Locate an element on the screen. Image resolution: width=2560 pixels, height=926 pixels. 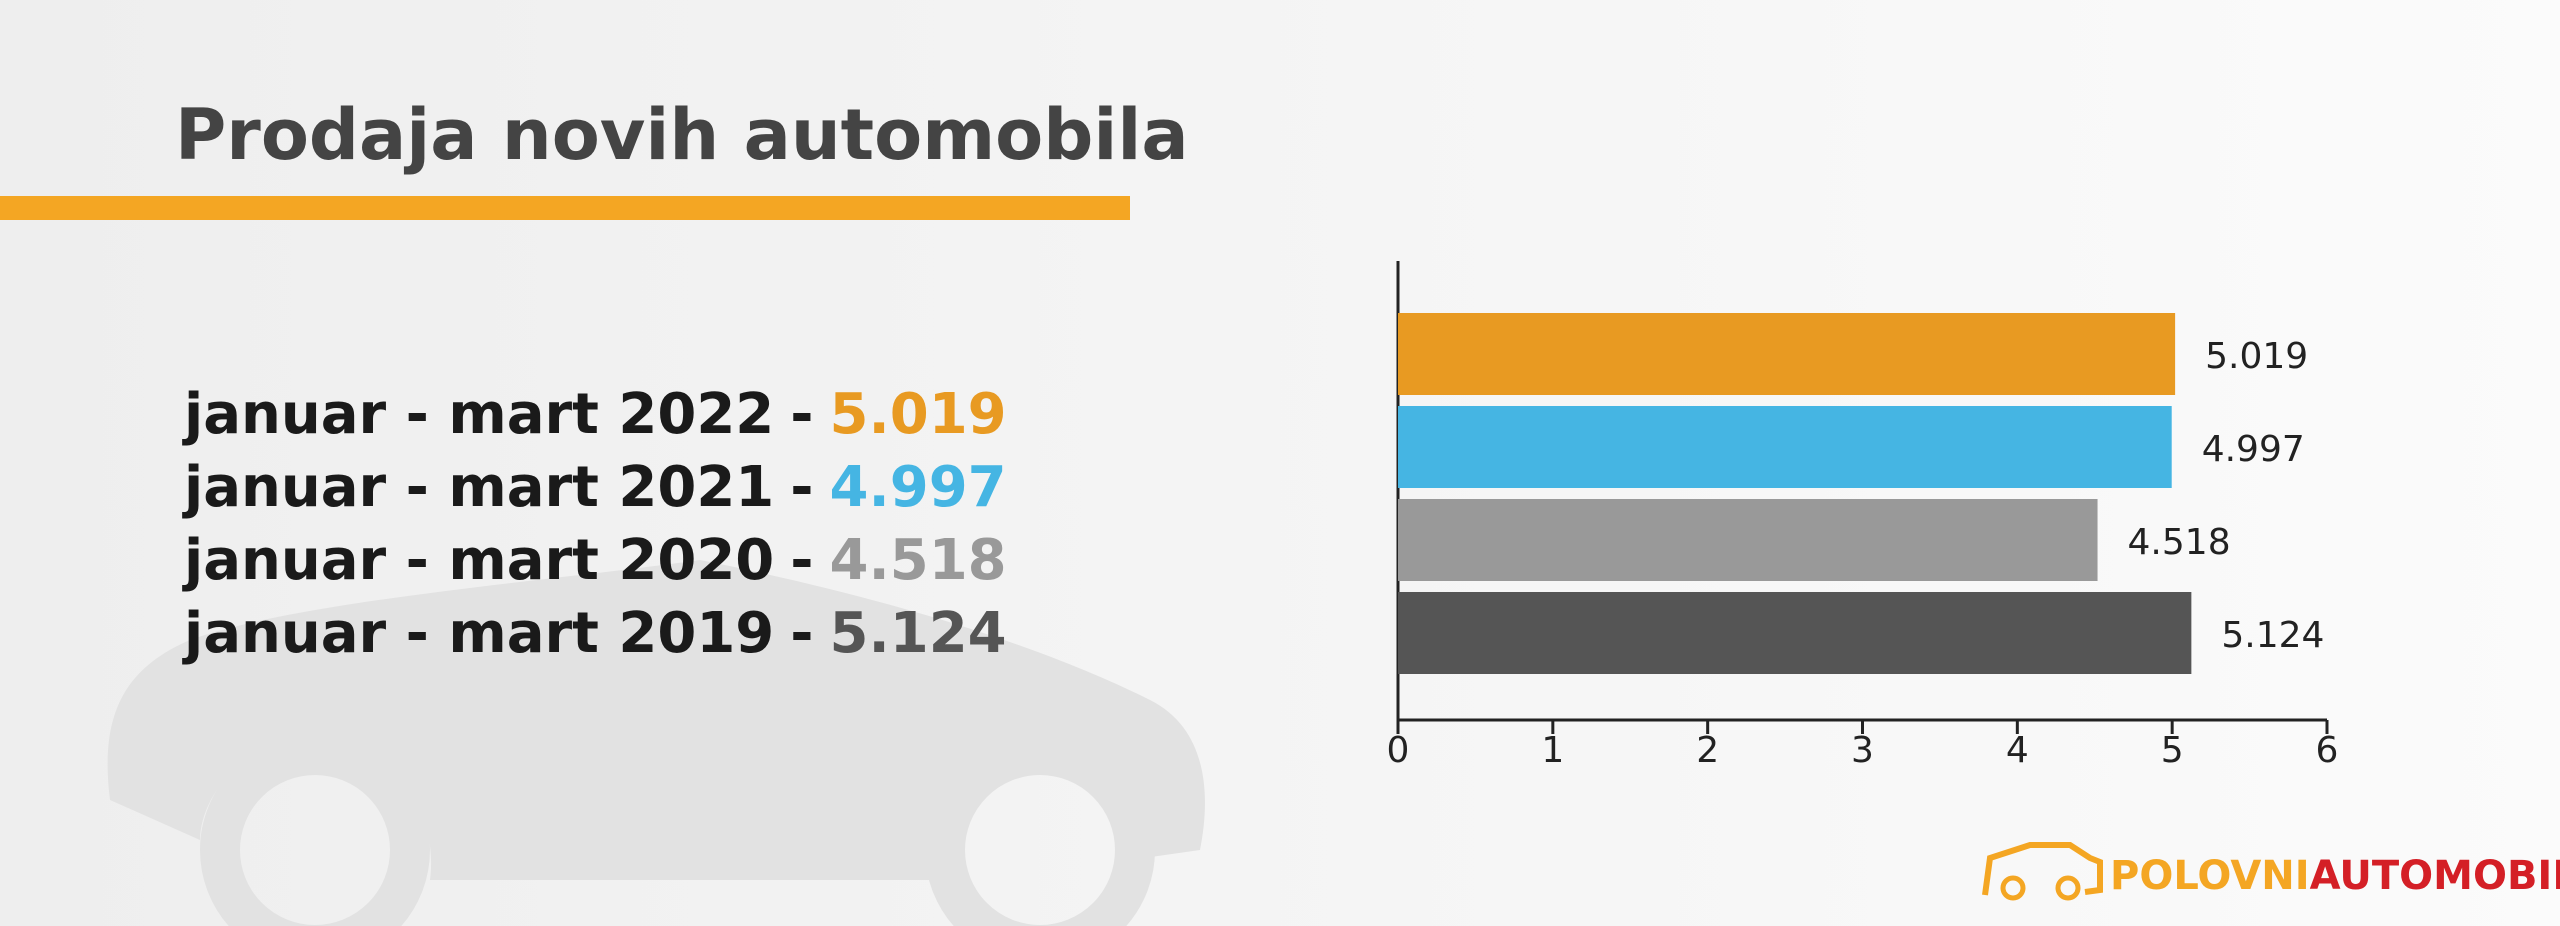
x-tick-label: 3 is located at coordinates (1862, 750).